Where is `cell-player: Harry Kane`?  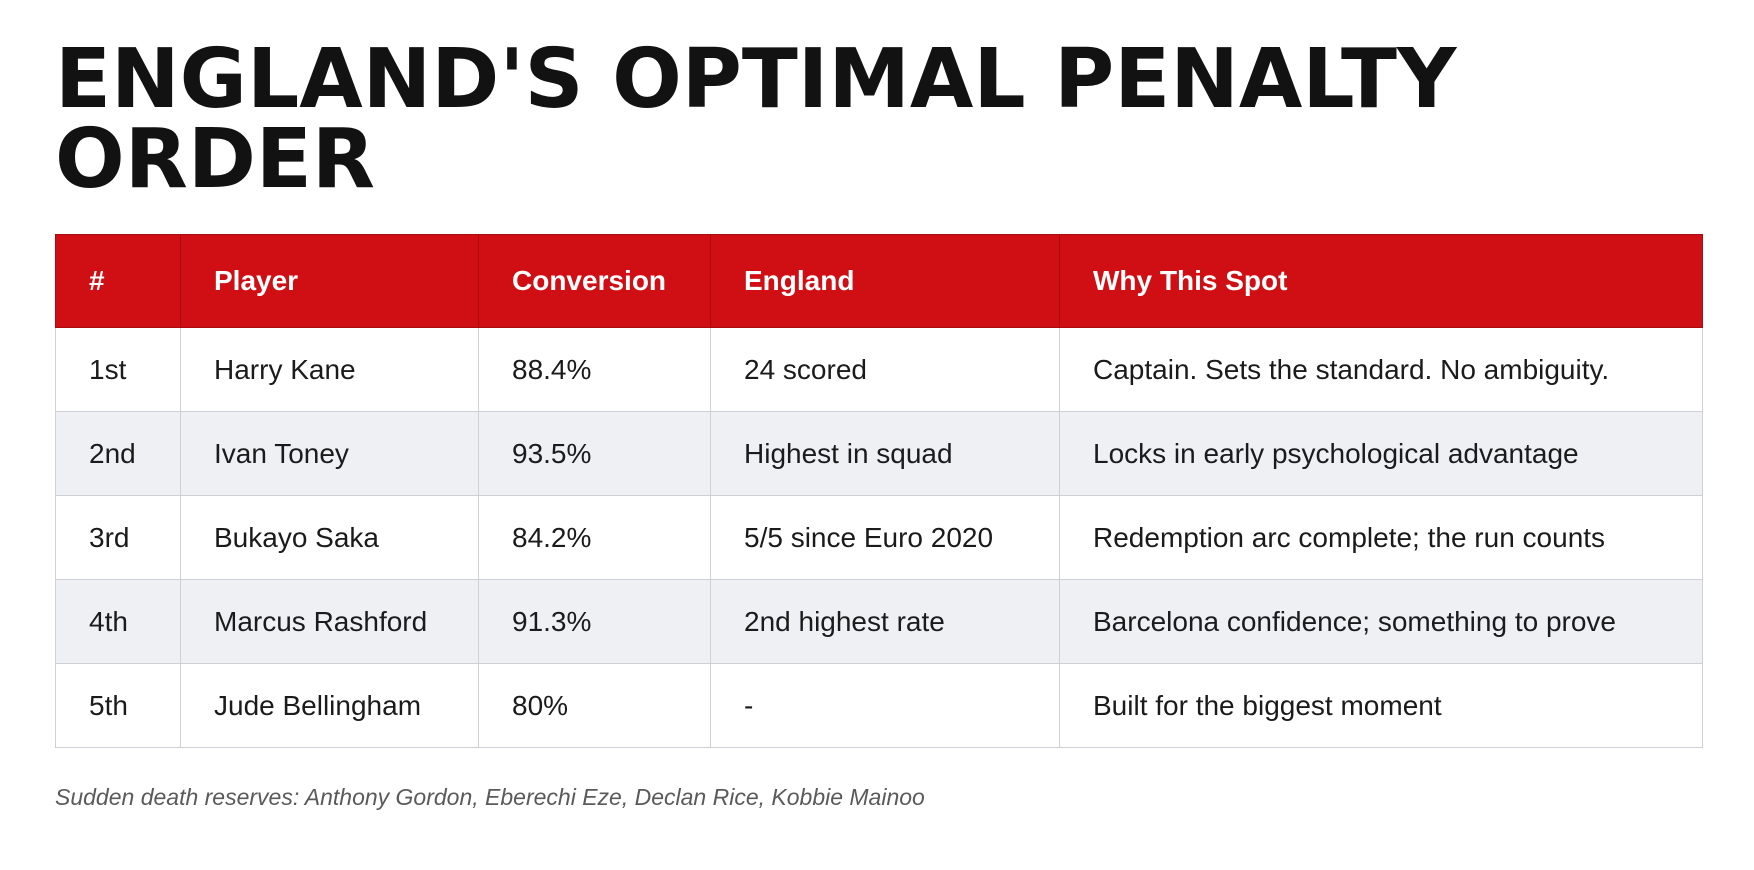 cell-player: Harry Kane is located at coordinates (329, 369).